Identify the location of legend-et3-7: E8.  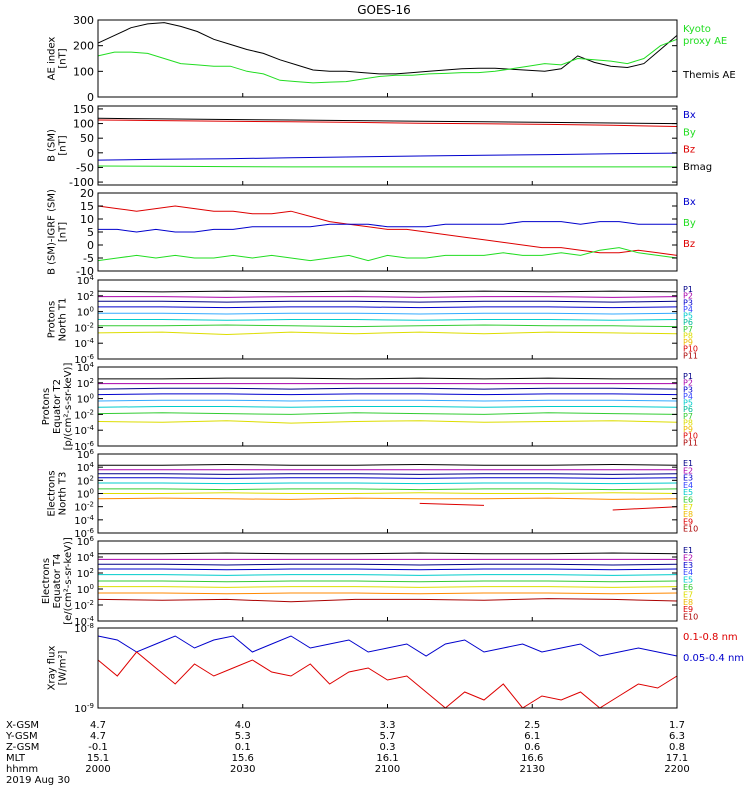
(688, 514).